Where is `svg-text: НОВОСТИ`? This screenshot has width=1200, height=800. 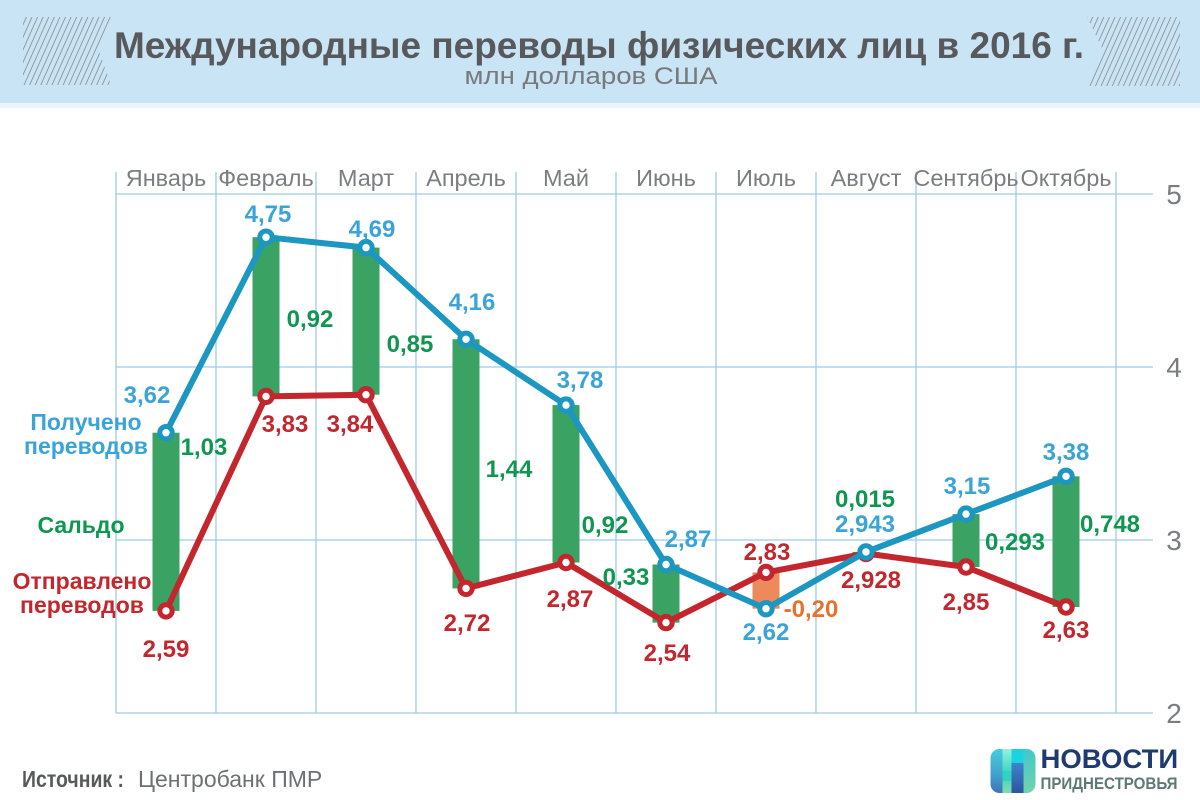
svg-text: НОВОСТИ is located at coordinates (1110, 759).